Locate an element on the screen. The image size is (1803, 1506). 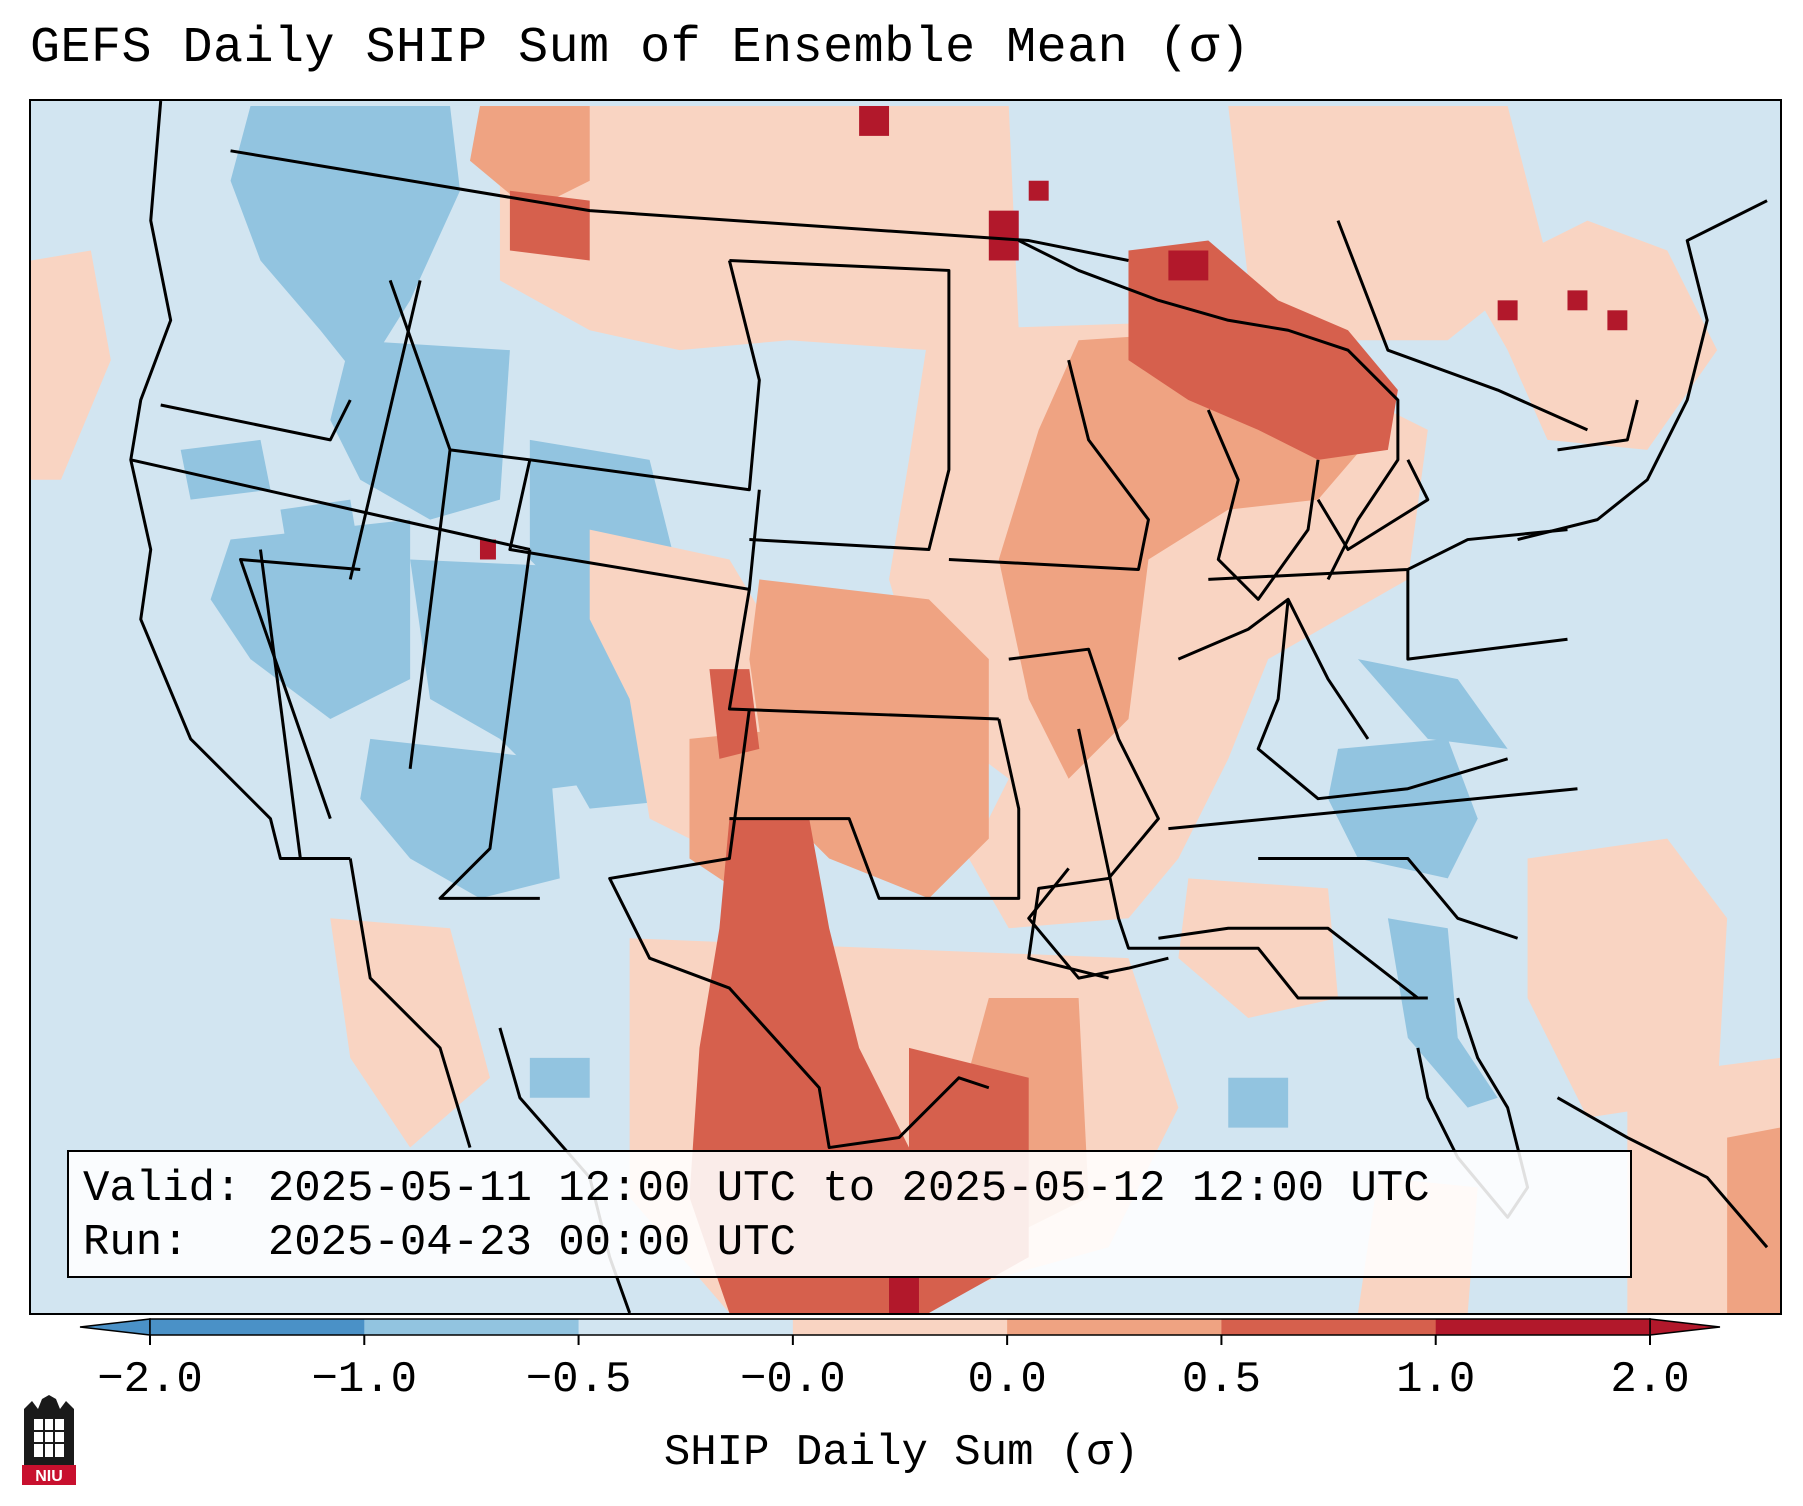
colorbar: −2.0 −1.0 −0.5 −0.0 0.0 0.5 1.0 2.0 is located at coordinates (900, 1361).